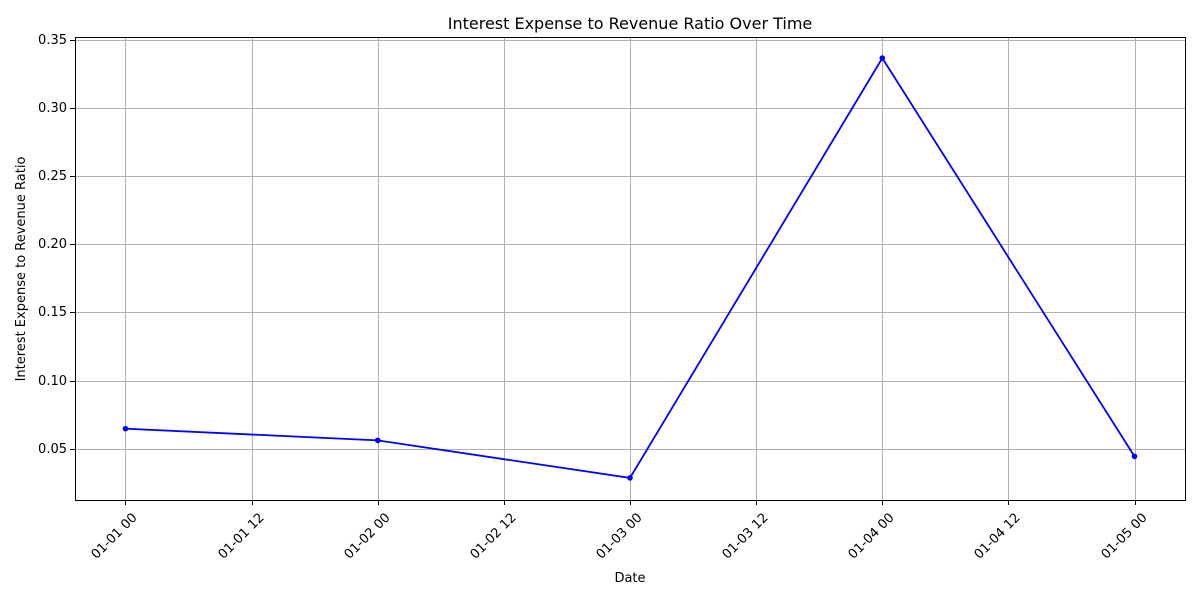 Image resolution: width=1200 pixels, height=600 pixels. I want to click on x-tick-label: 01-01 12, so click(242, 536).